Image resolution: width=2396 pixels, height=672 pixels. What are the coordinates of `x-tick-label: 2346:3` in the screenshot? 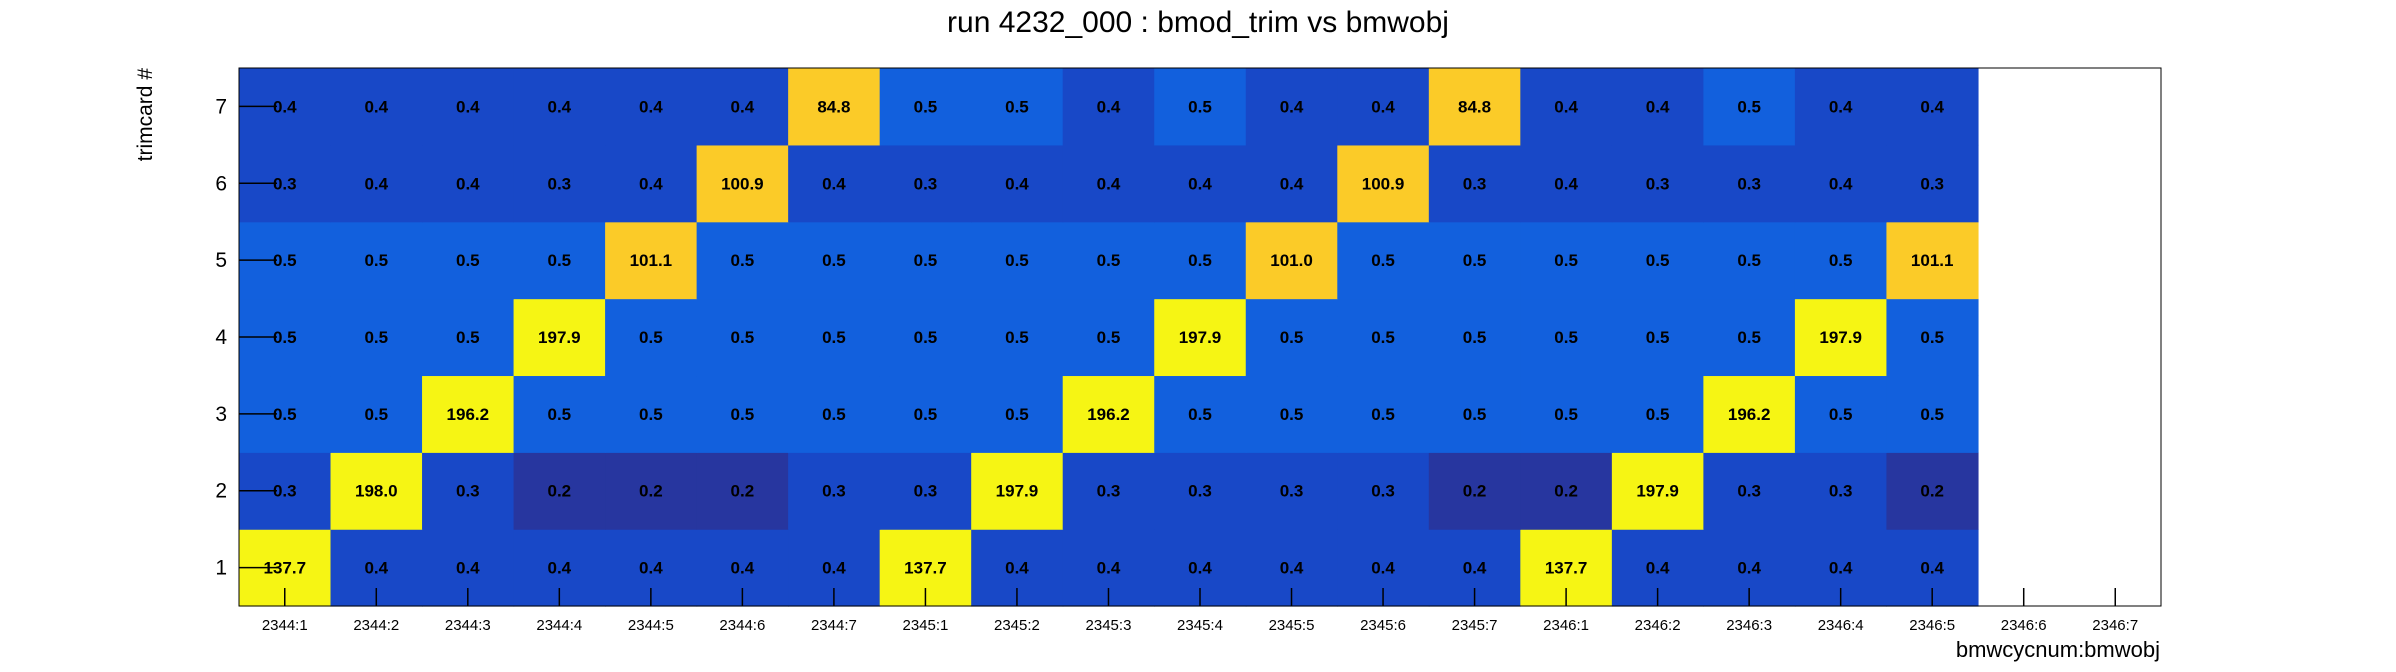 It's located at (1749, 625).